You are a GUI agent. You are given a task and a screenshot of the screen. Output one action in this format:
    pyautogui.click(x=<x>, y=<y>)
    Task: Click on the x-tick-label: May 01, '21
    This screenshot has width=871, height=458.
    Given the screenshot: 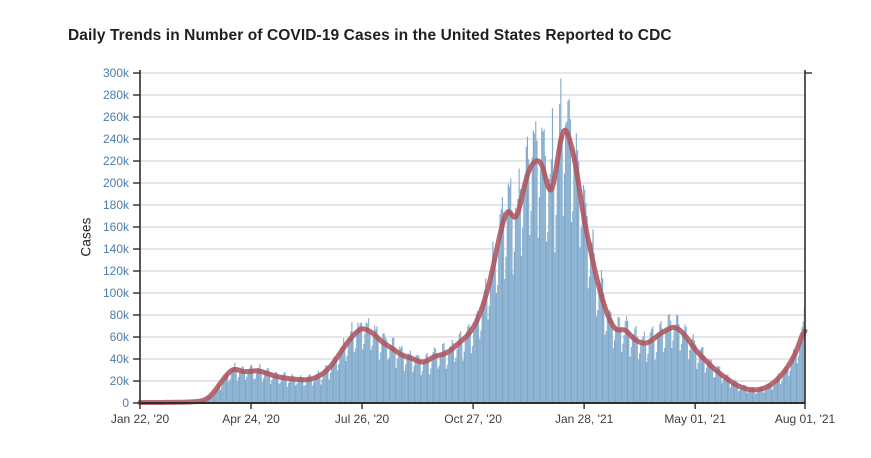 What is the action you would take?
    pyautogui.click(x=695, y=419)
    